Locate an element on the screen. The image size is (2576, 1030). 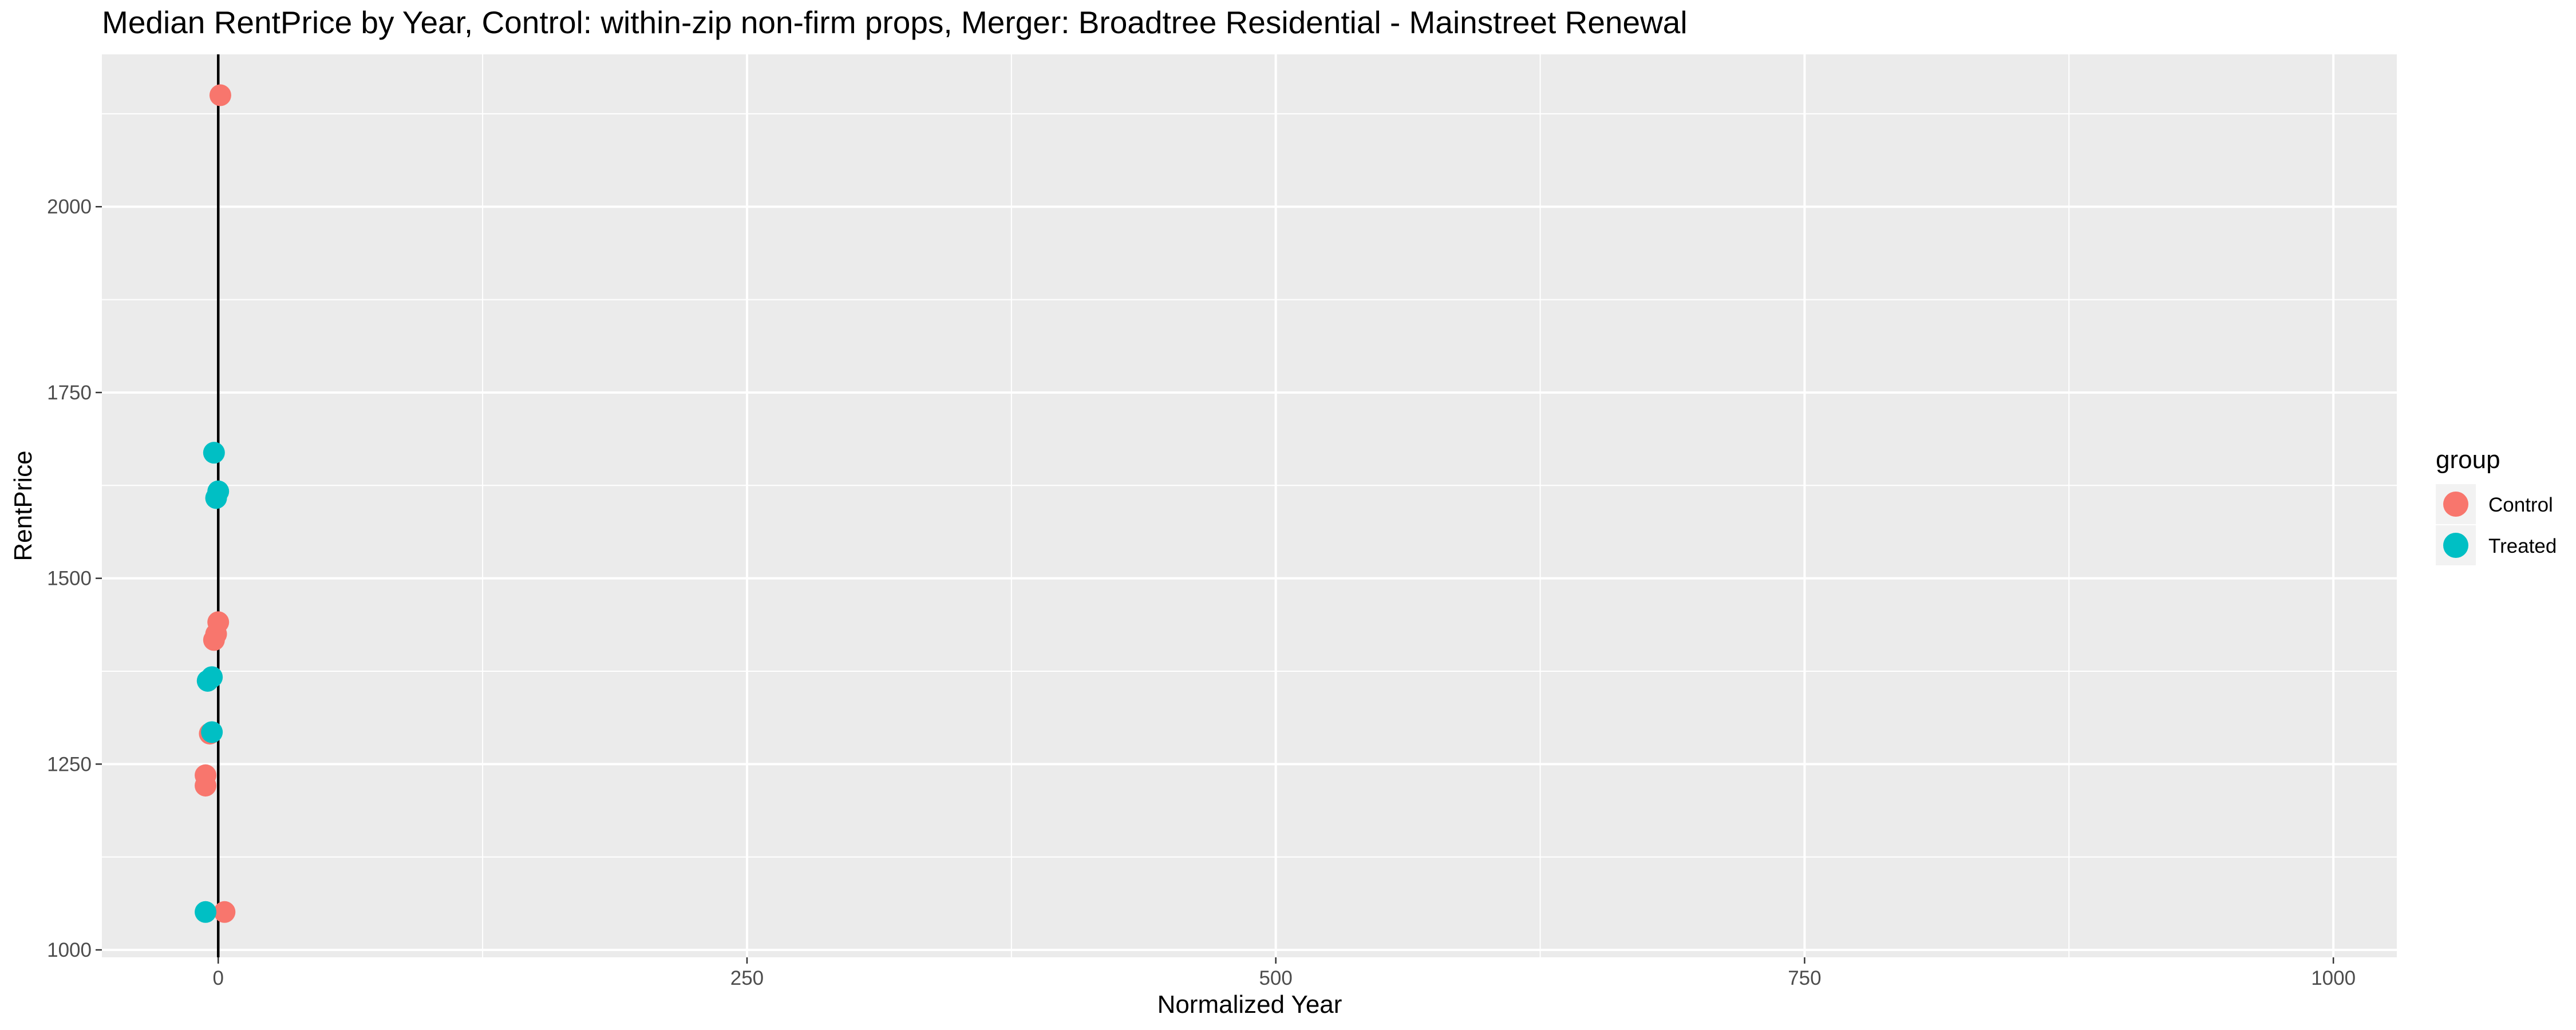
legend-label-treated: Treated is located at coordinates (2522, 546).